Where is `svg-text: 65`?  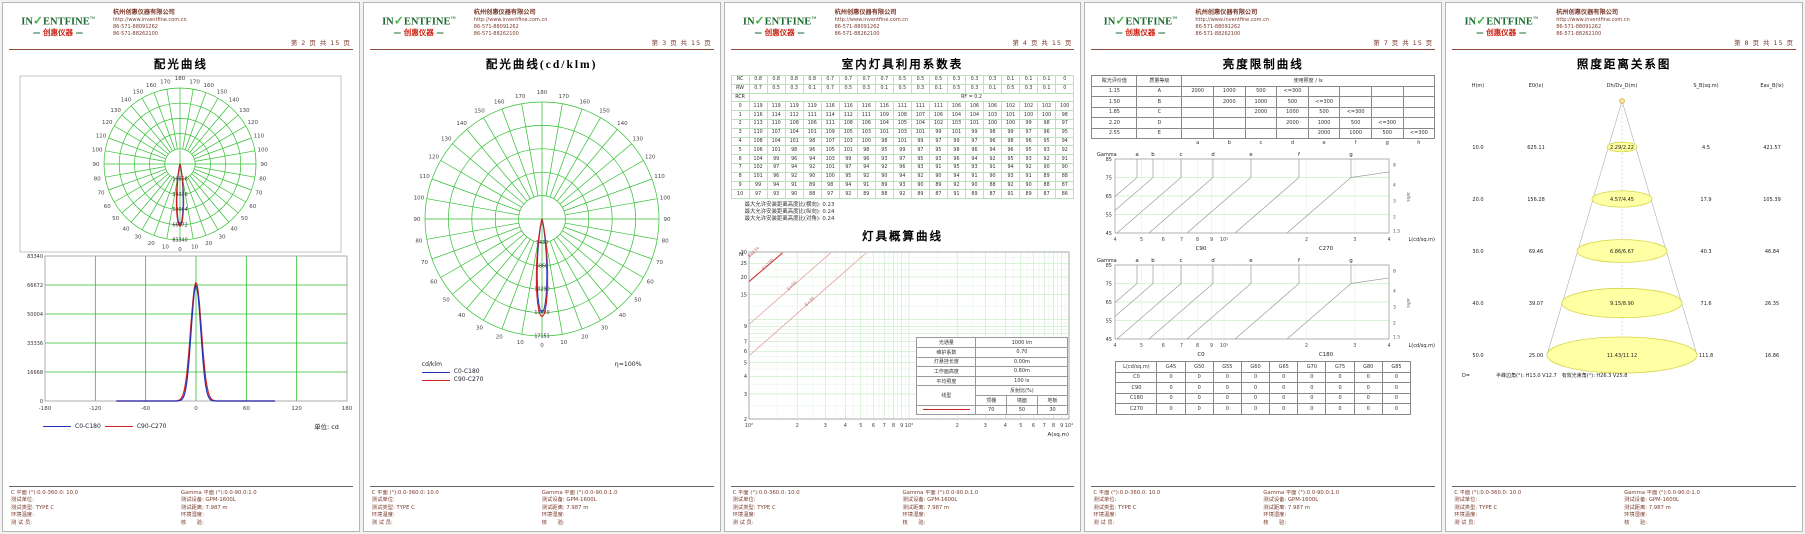 svg-text: 65 is located at coordinates (1109, 197).